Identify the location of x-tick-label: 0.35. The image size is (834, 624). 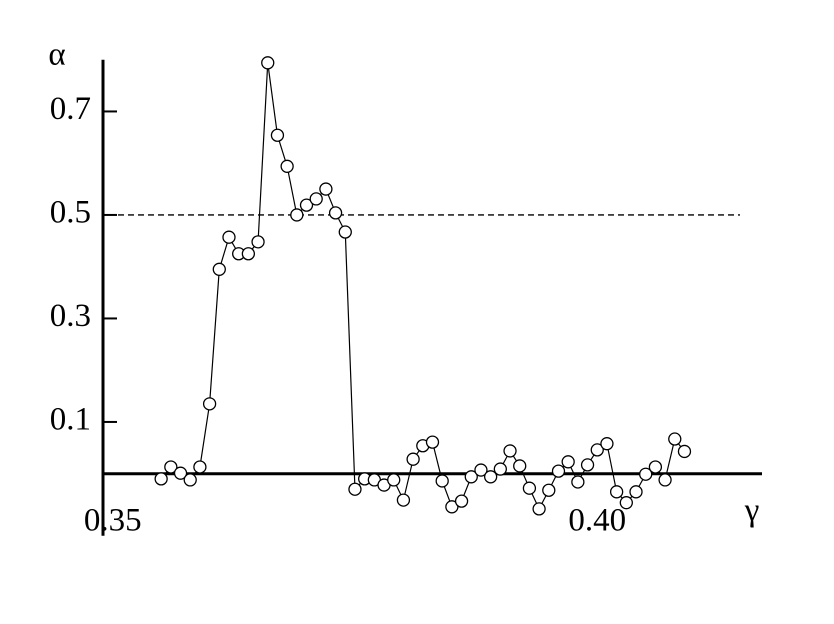
(113, 521).